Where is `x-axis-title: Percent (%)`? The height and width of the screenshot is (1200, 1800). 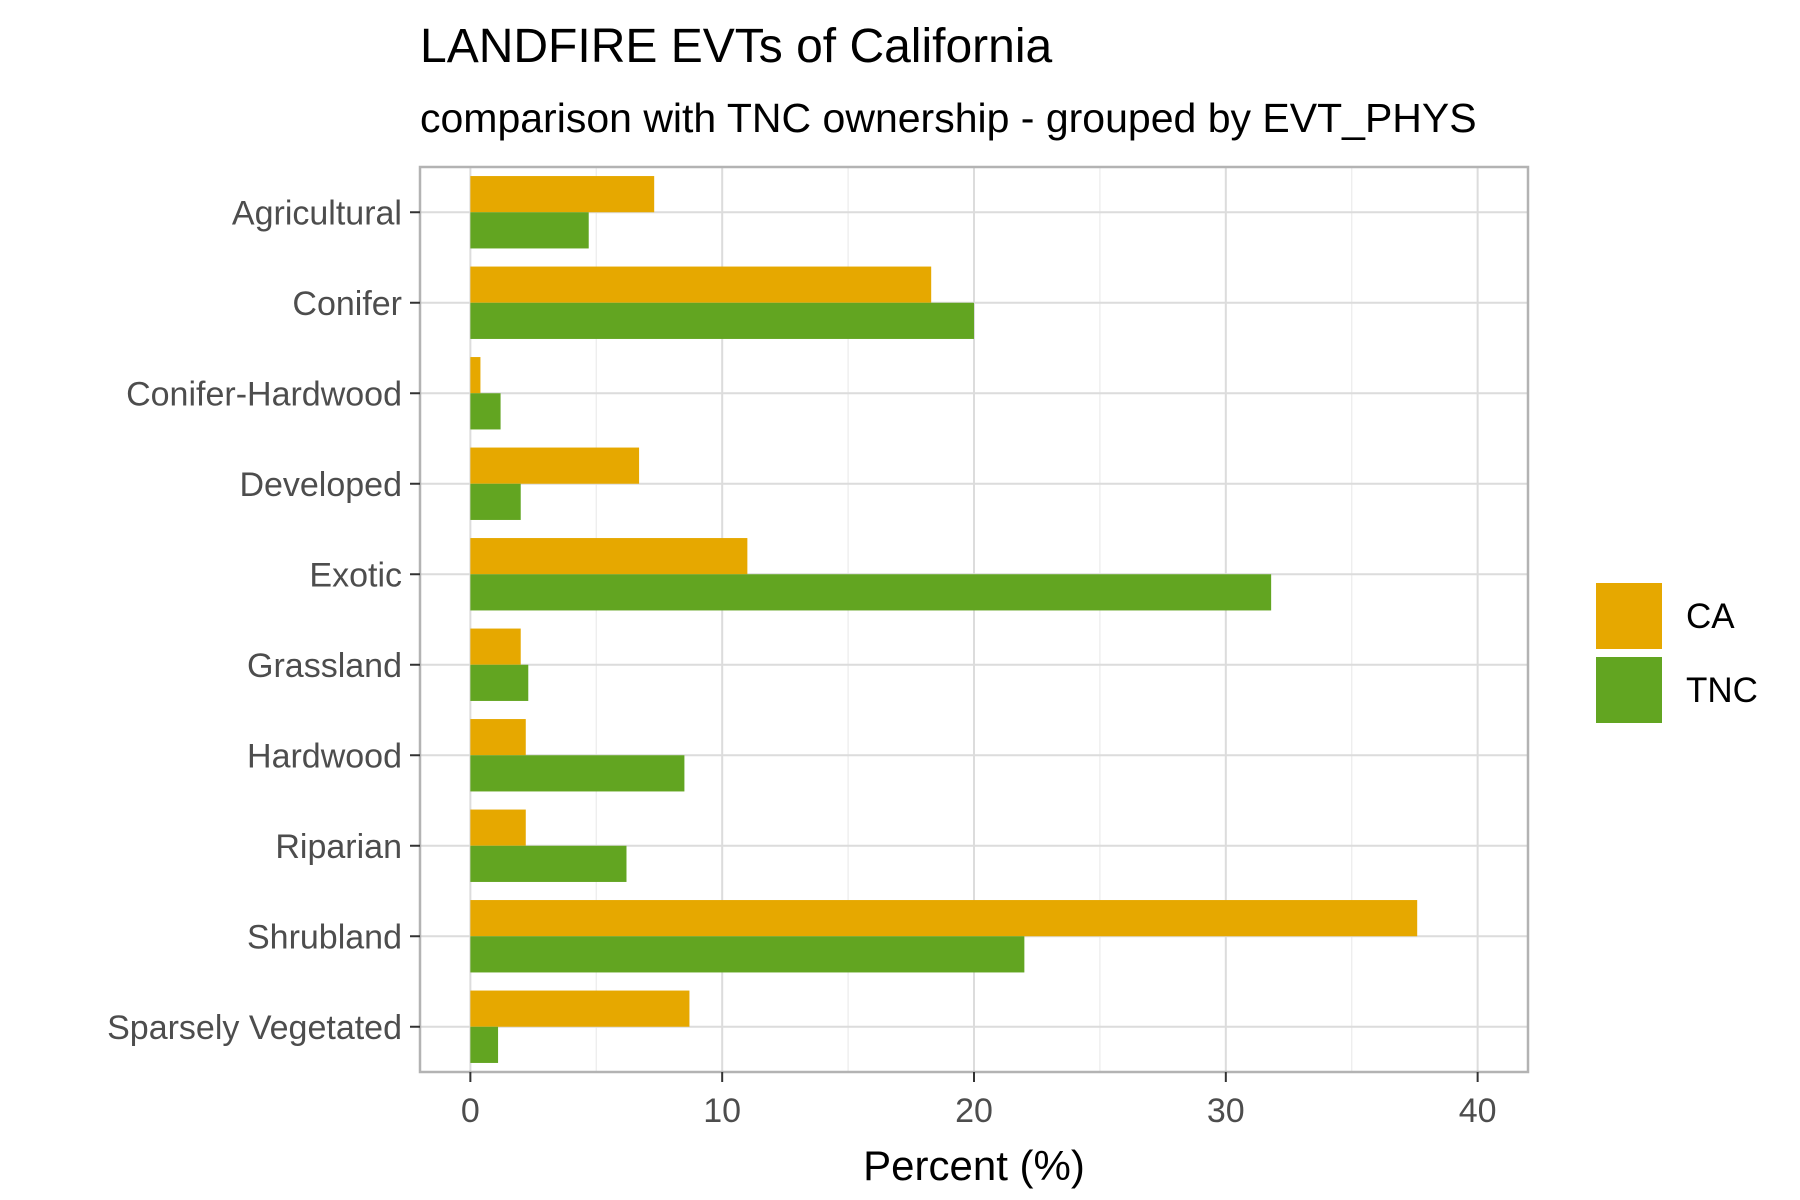 x-axis-title: Percent (%) is located at coordinates (974, 1165).